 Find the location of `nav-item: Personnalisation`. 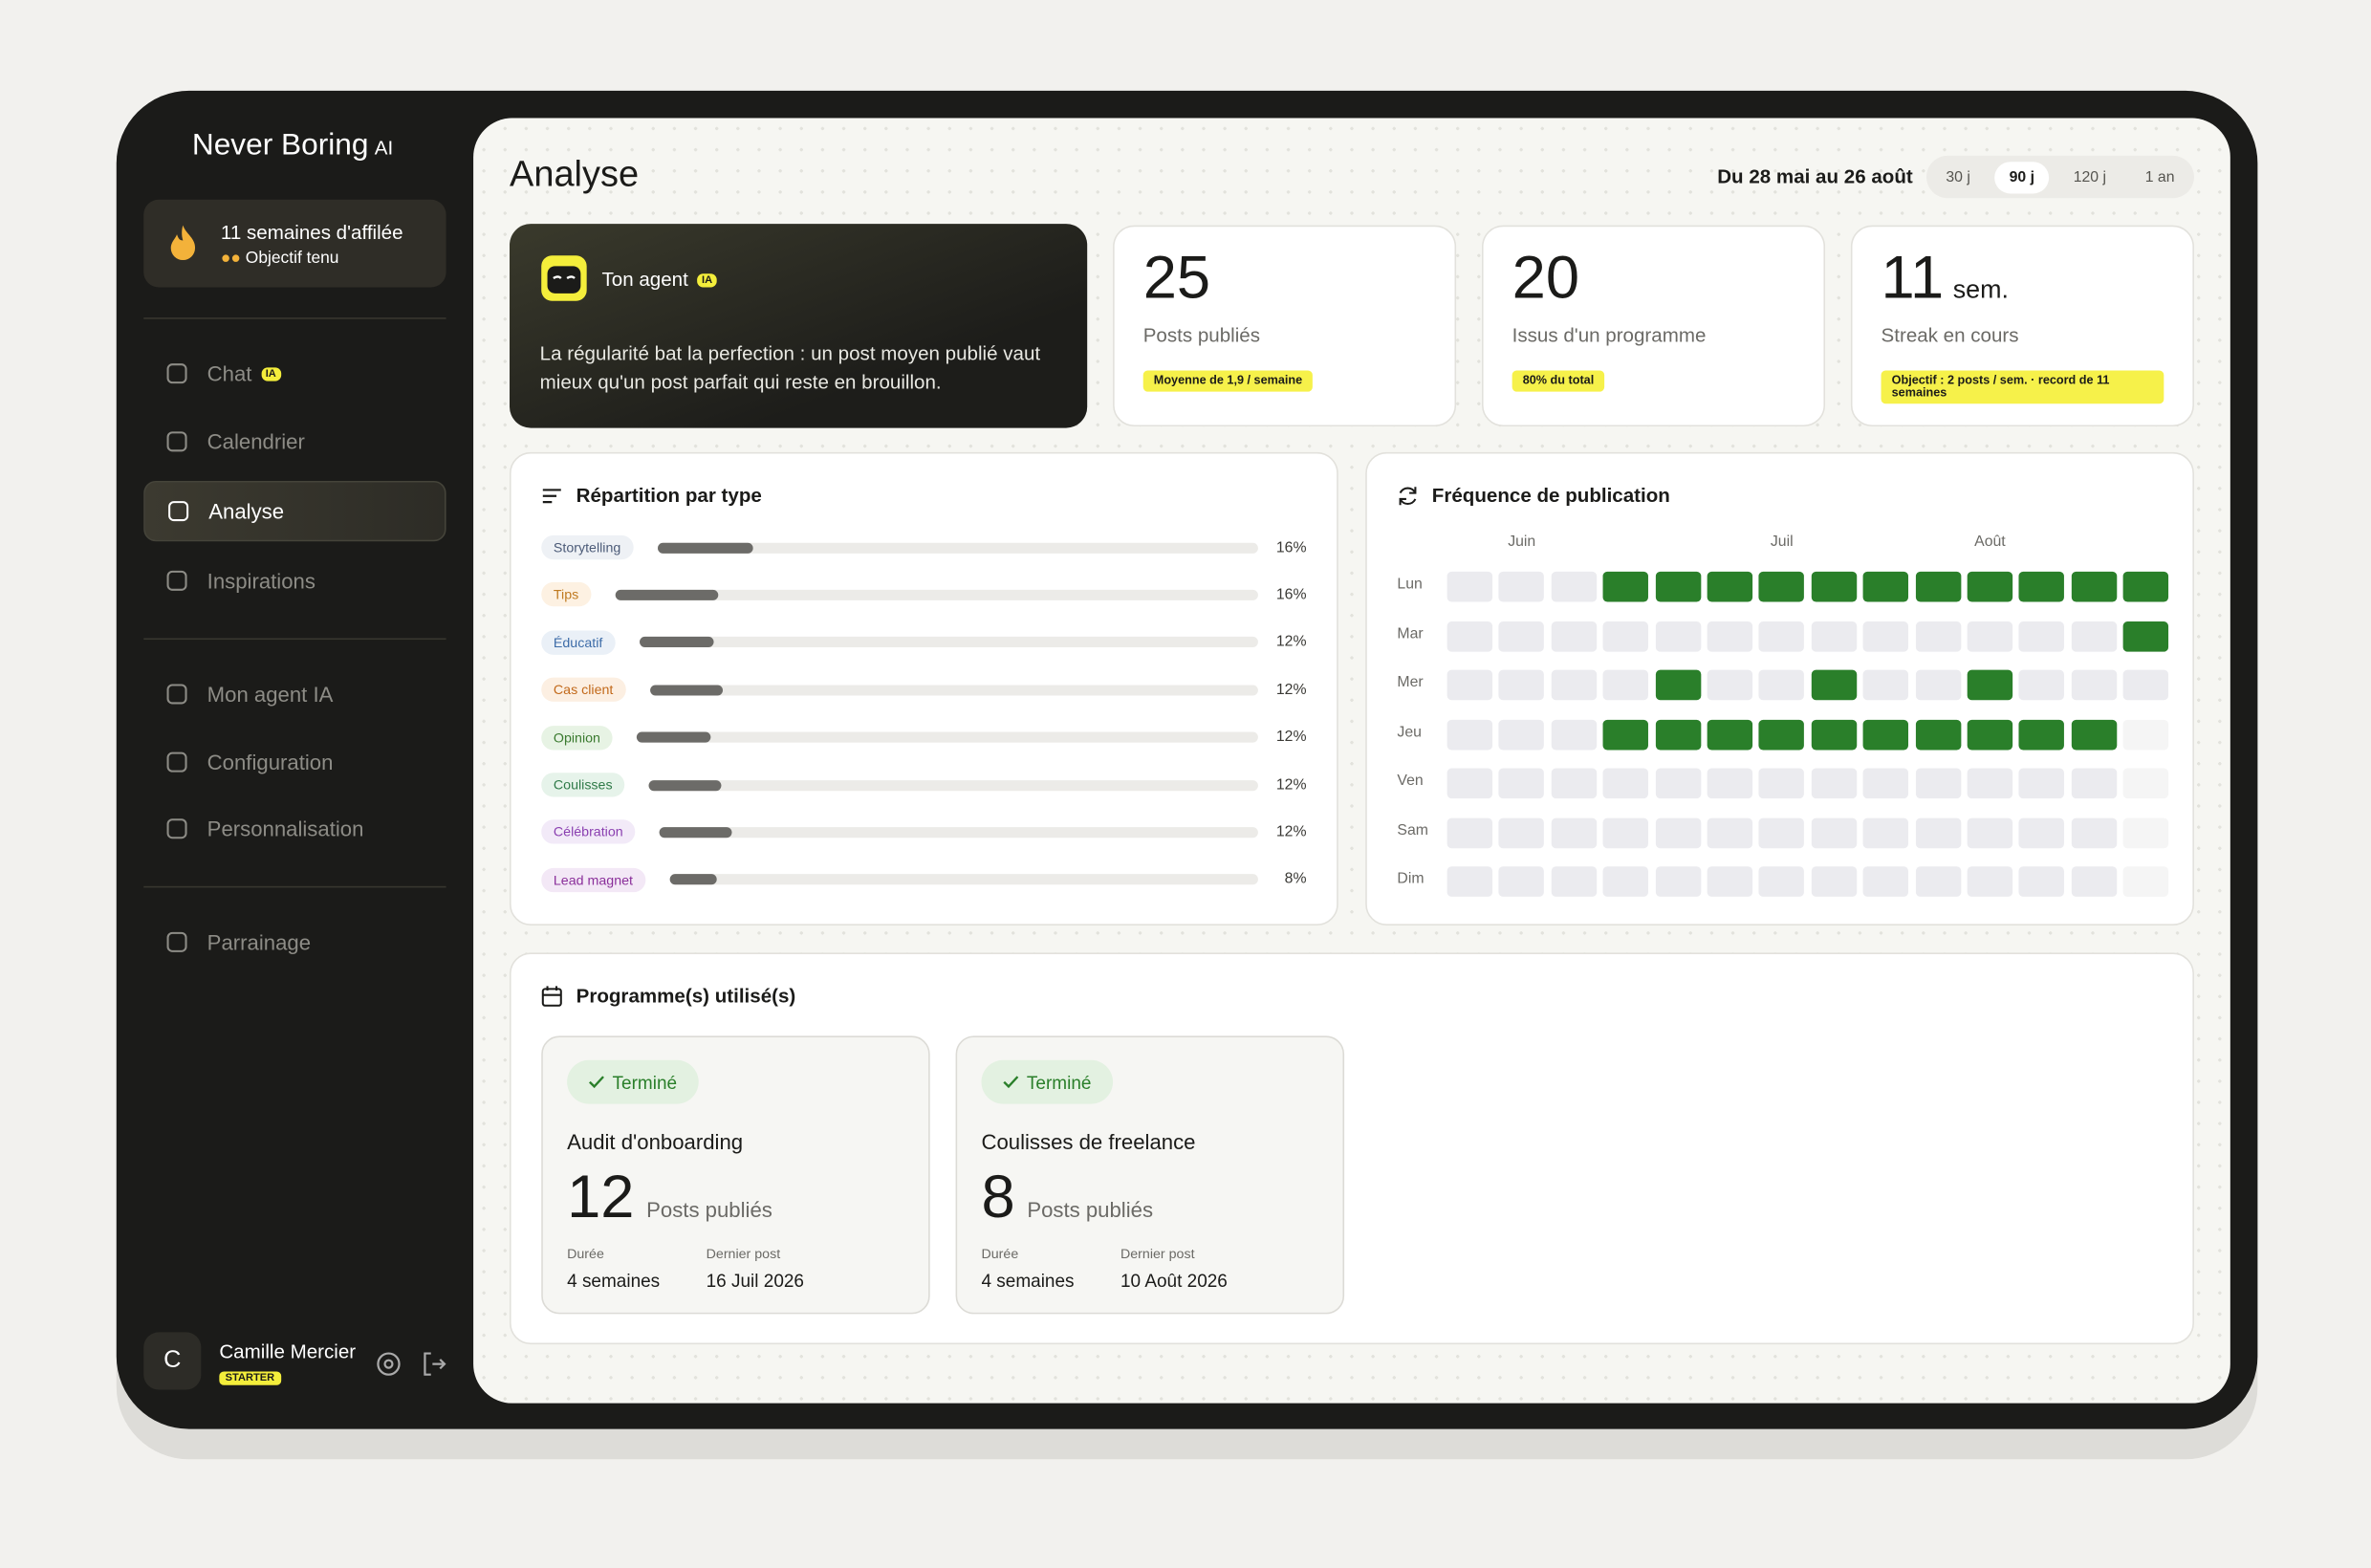

nav-item: Personnalisation is located at coordinates (294, 828).